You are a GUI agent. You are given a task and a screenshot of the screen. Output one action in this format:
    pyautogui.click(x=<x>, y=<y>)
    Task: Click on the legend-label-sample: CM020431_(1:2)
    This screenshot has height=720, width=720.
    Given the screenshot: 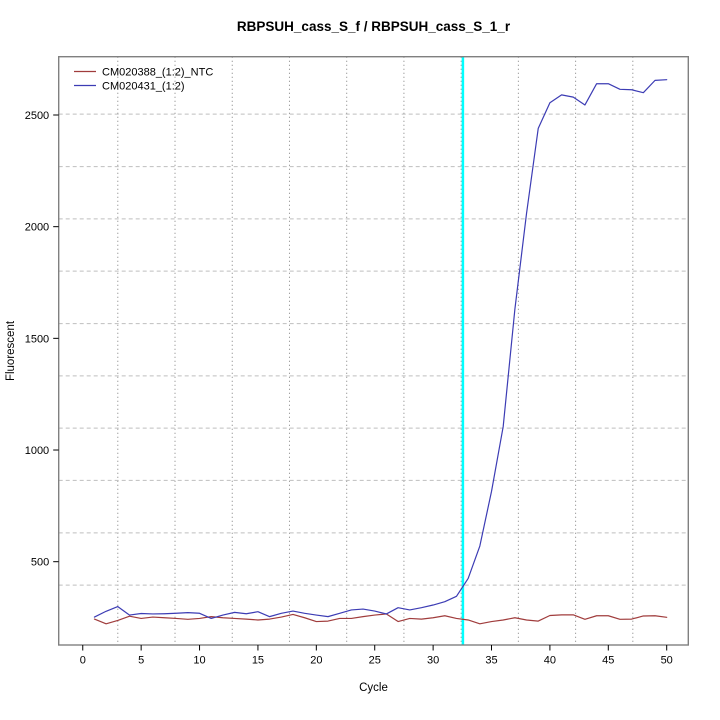 What is the action you would take?
    pyautogui.click(x=143, y=87)
    